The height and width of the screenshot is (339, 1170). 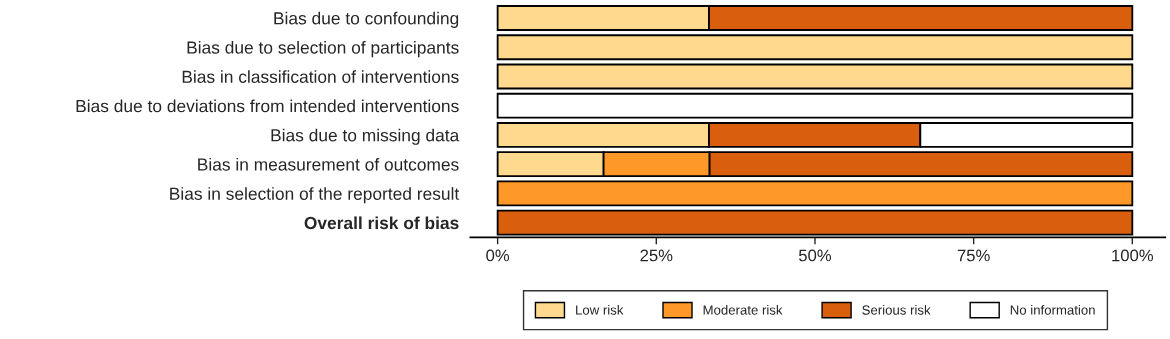 What do you see at coordinates (267, 106) in the screenshot?
I see `y-tick-label: Bias due to deviations from intended interventions` at bounding box center [267, 106].